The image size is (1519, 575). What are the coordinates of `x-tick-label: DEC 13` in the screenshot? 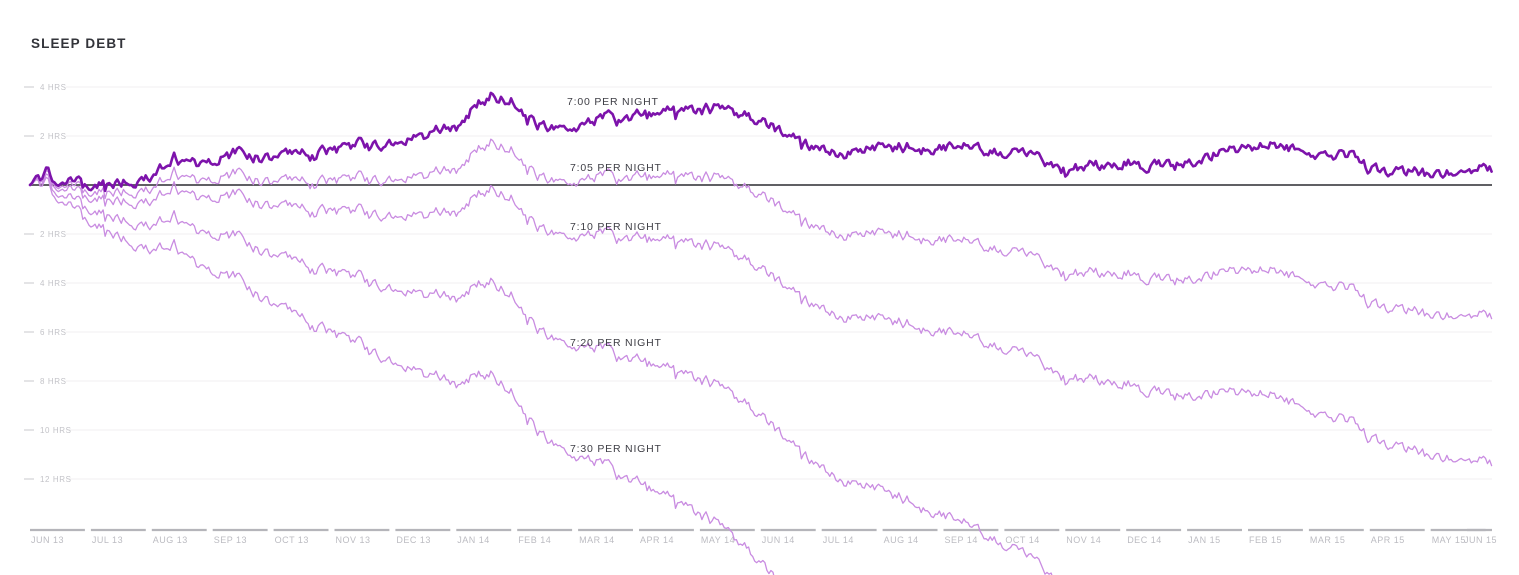 It's located at (413, 540).